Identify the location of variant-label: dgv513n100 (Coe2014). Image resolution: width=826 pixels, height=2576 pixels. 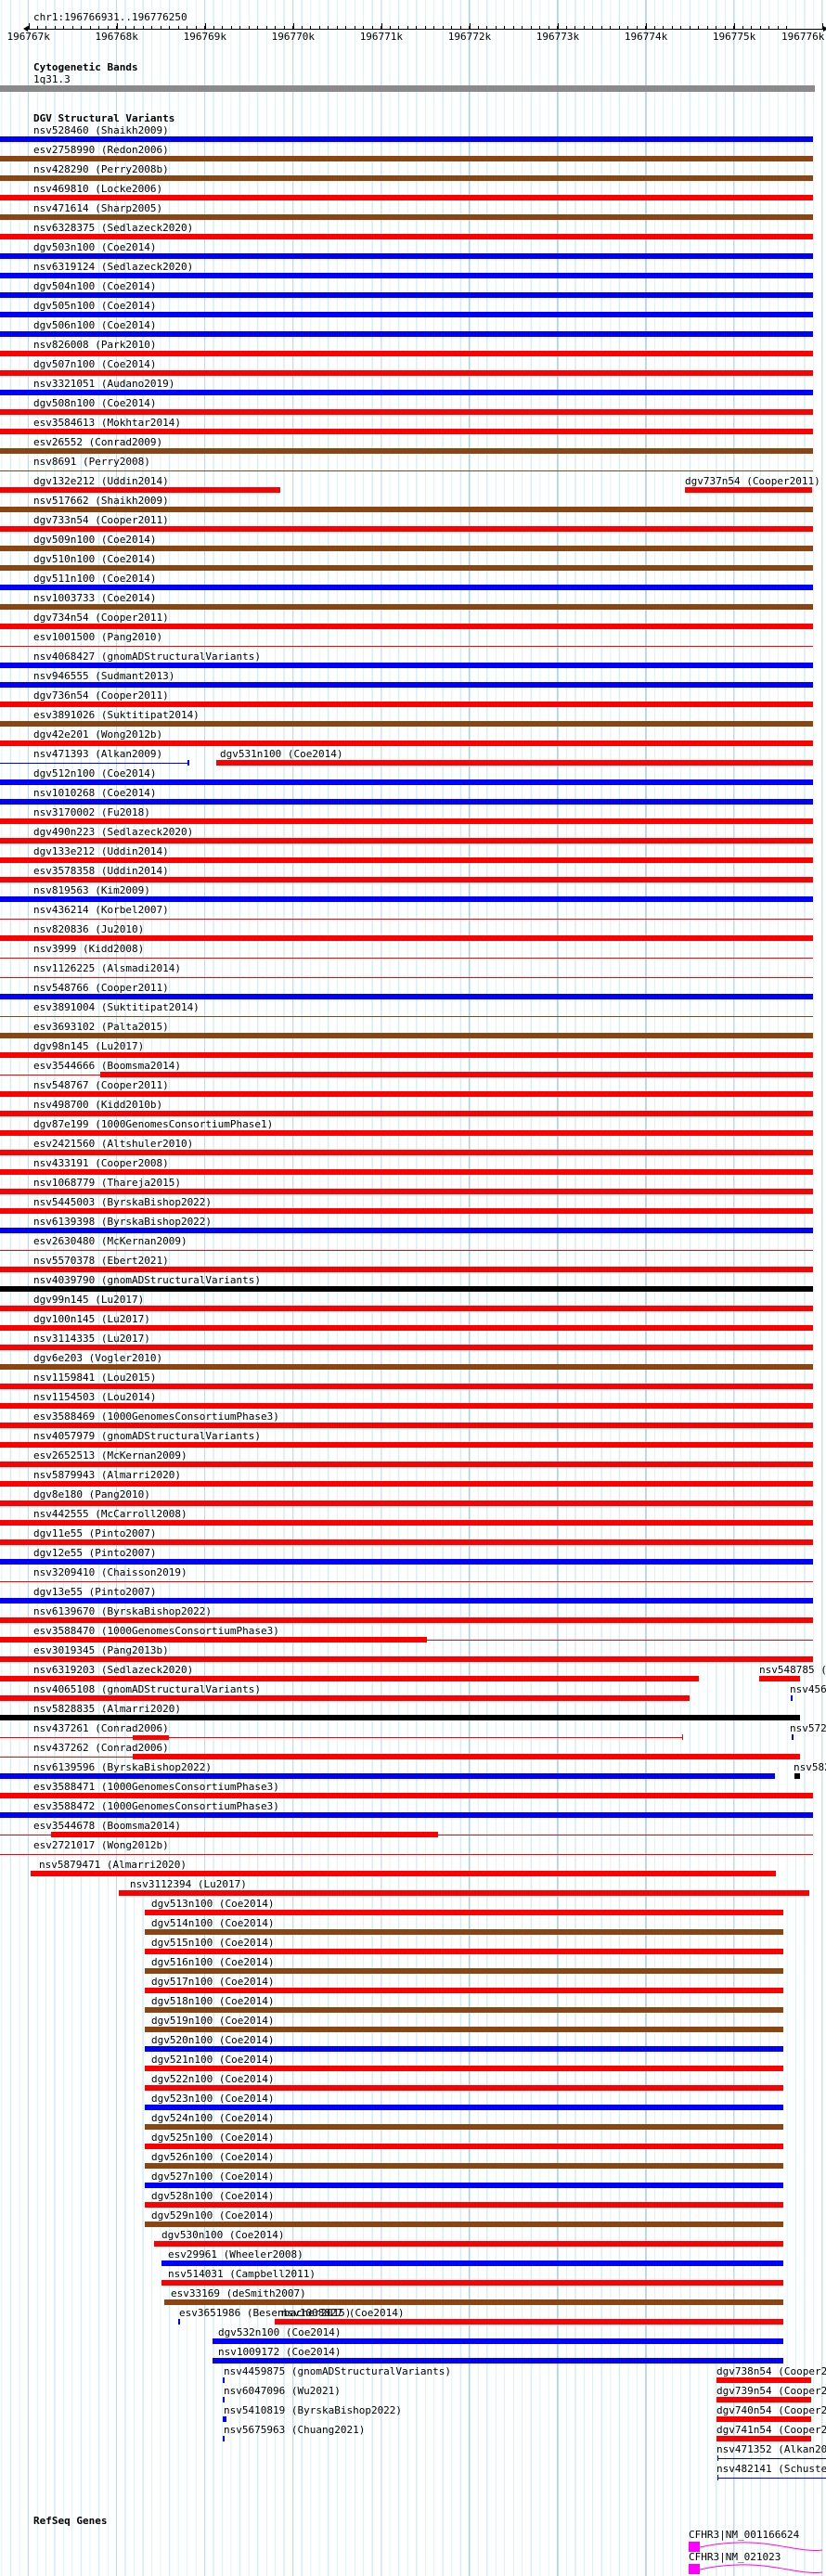
(213, 1904).